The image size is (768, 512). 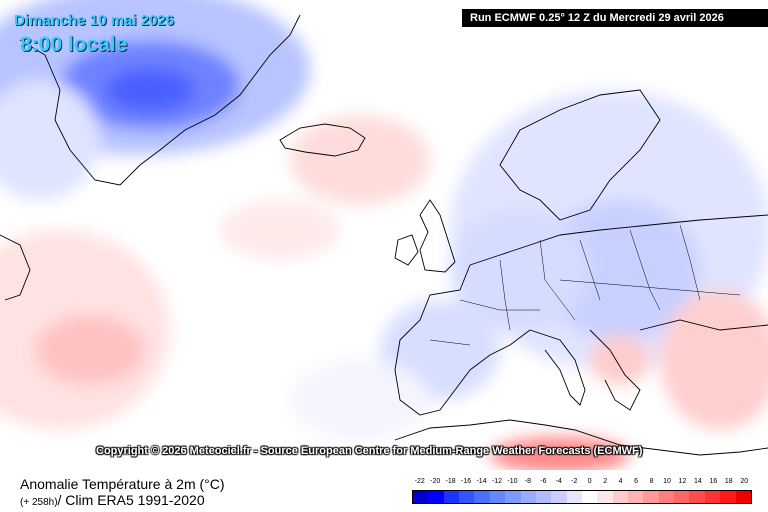 What do you see at coordinates (605, 481) in the screenshot?
I see `scale-tick-label: 2` at bounding box center [605, 481].